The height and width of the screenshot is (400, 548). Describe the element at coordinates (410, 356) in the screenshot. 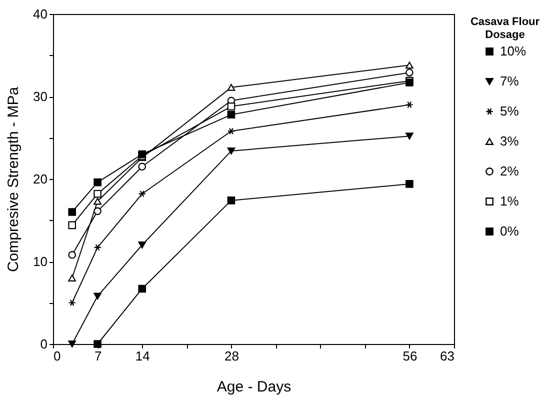

I see `x-tick-label: 56` at that location.